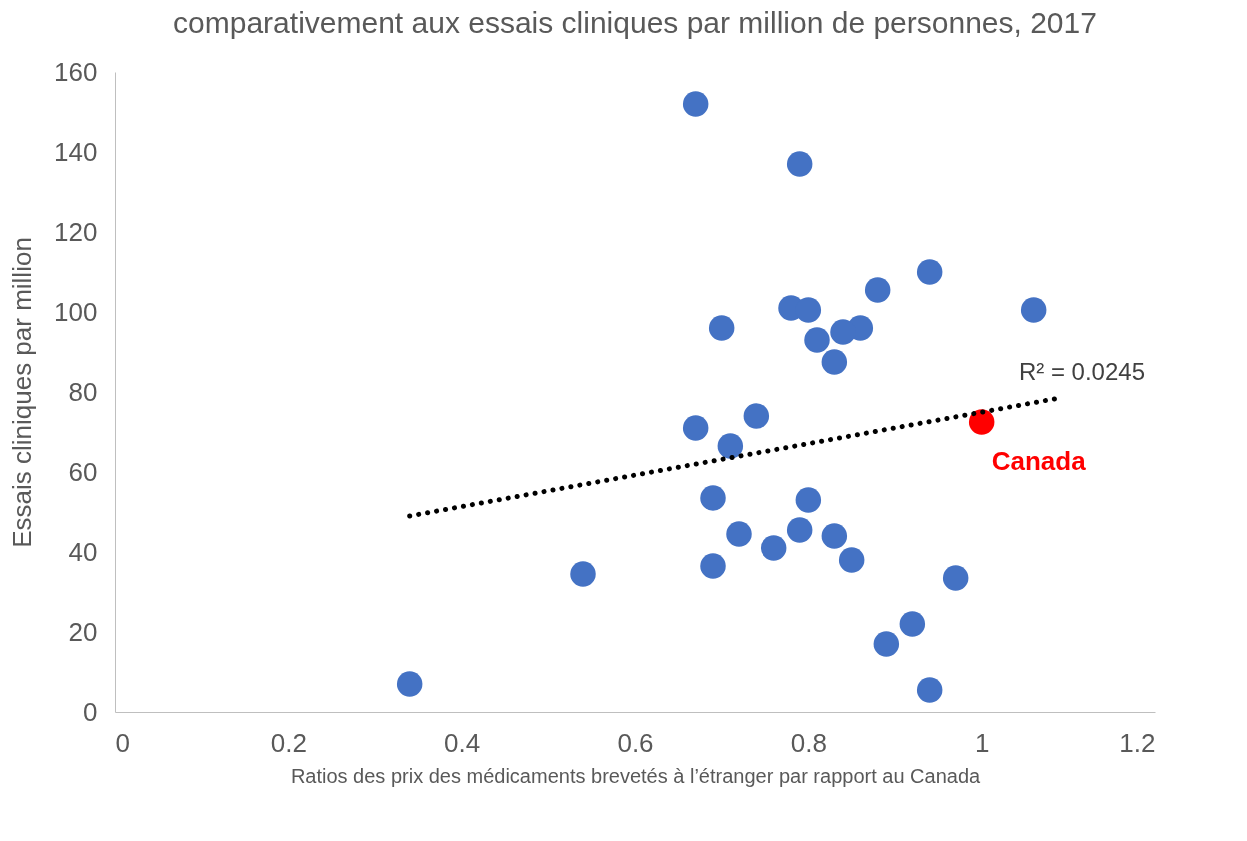 The height and width of the screenshot is (841, 1247). Describe the element at coordinates (22, 392) in the screenshot. I see `y-axis-title: Essais cliniques par million` at that location.